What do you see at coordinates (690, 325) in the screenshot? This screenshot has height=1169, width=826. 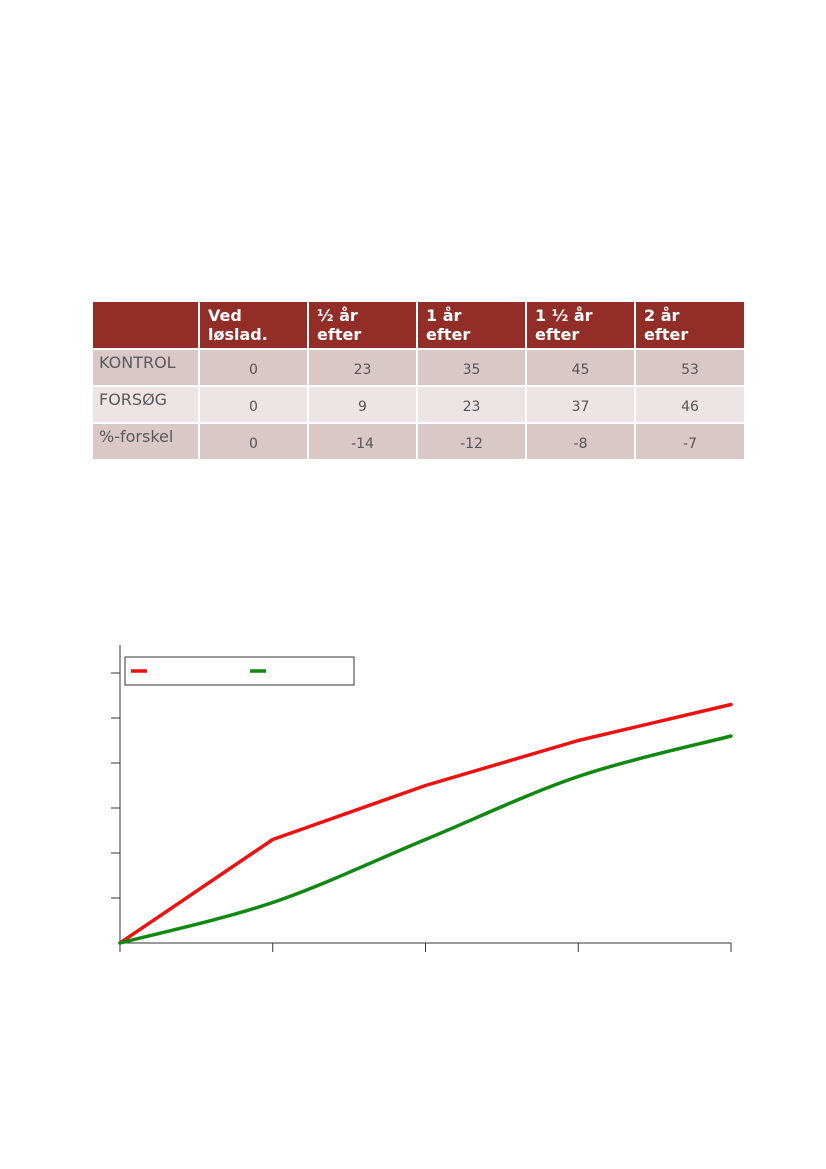 I see `table-header-cell: 2 år efter` at bounding box center [690, 325].